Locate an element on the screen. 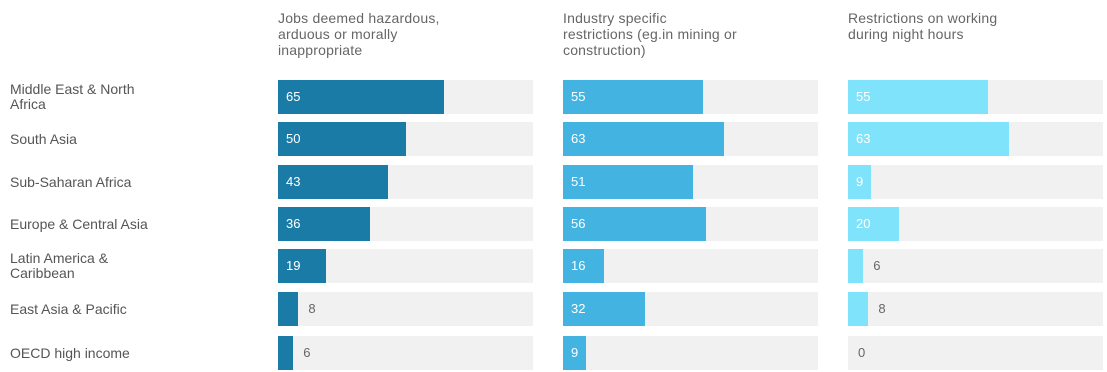  category-label: Europe & Central Asia is located at coordinates (135, 224).